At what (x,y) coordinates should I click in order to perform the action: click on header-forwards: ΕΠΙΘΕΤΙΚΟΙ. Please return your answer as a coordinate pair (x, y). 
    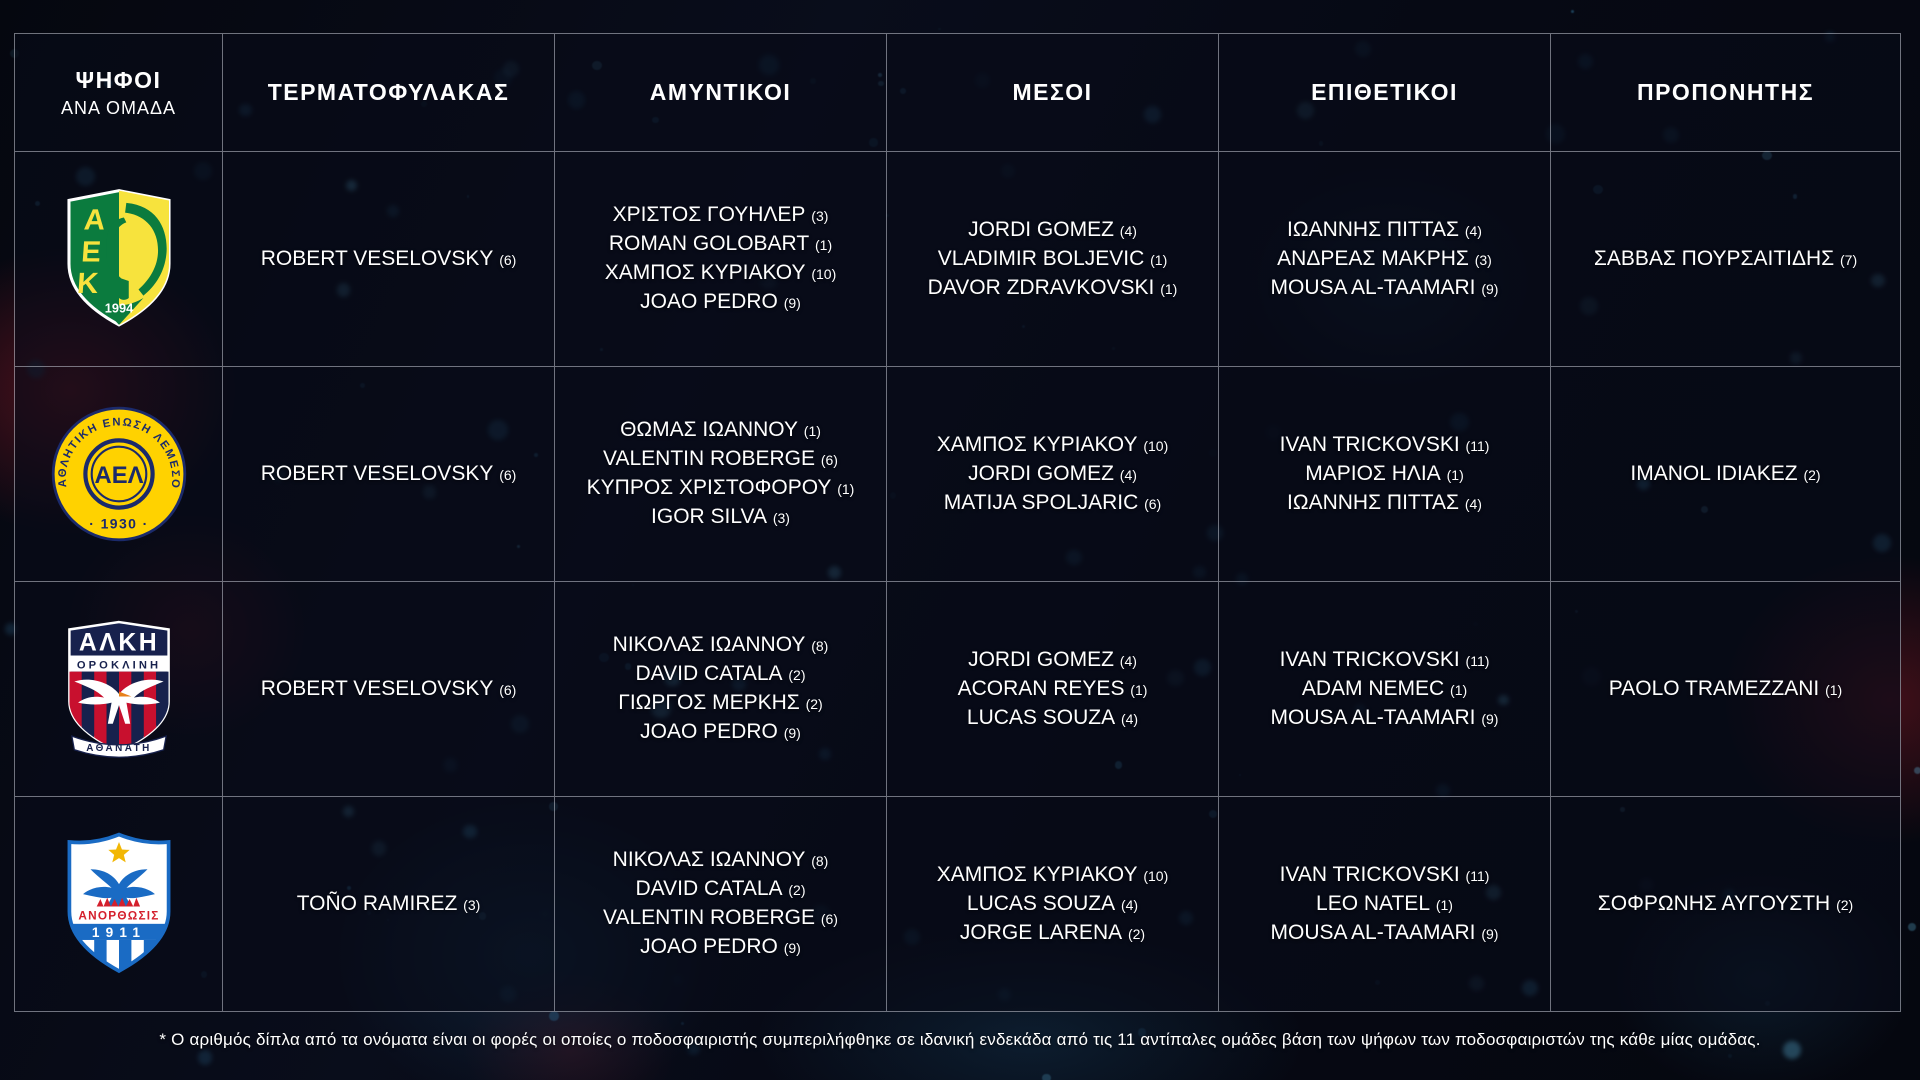
    Looking at the image, I should click on (1385, 93).